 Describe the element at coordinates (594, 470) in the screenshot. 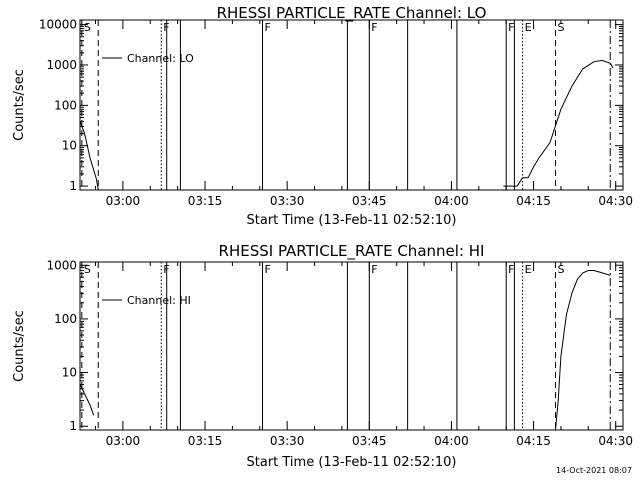

I see `footer-timestamp: 14-Oct-2021 08:07` at that location.